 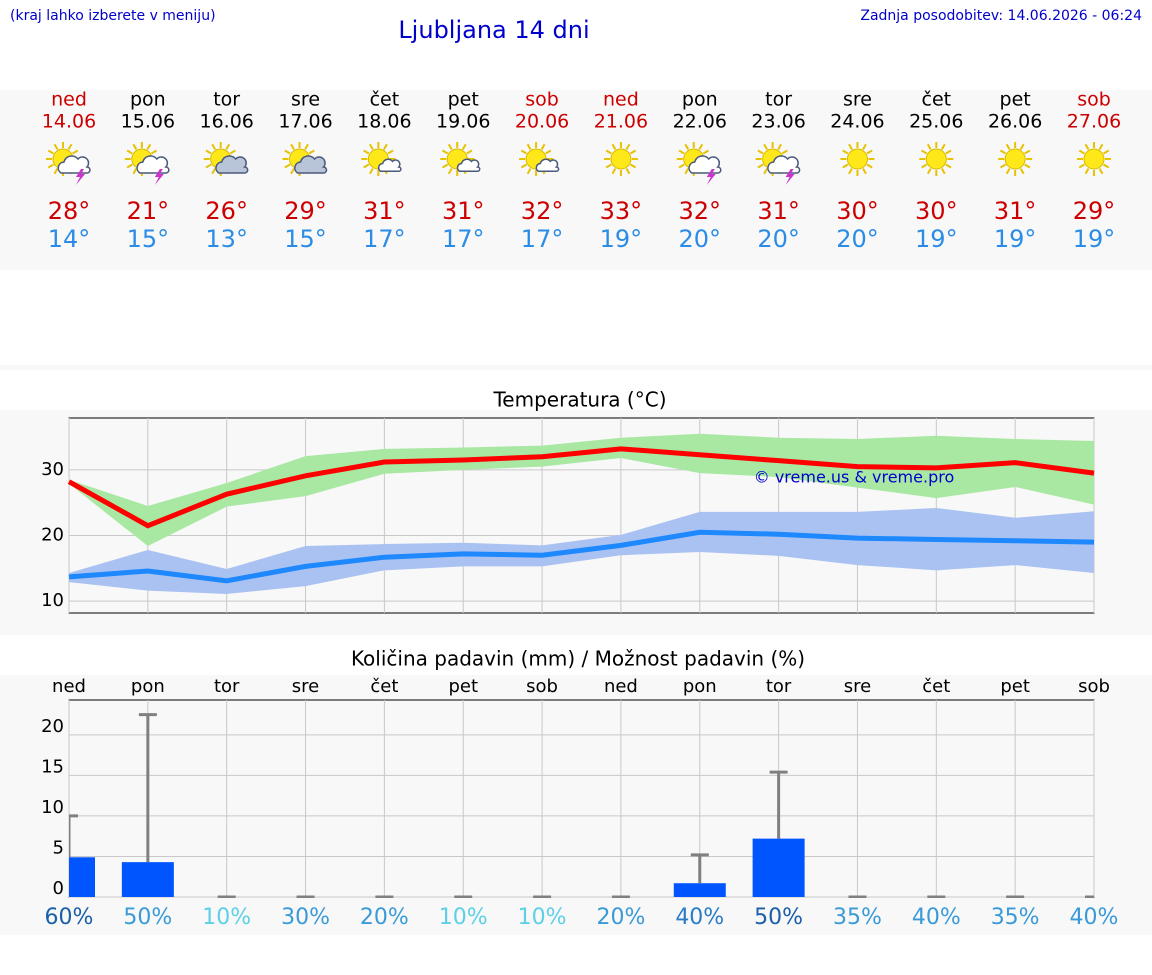 I want to click on y-tick-label: 30, so click(x=52, y=469).